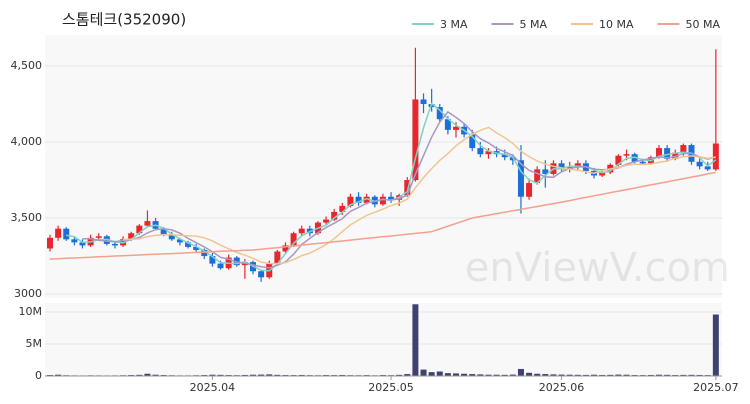 This screenshot has height=404, width=750. What do you see at coordinates (27, 65) in the screenshot?
I see `y-tick-label: 4,500` at bounding box center [27, 65].